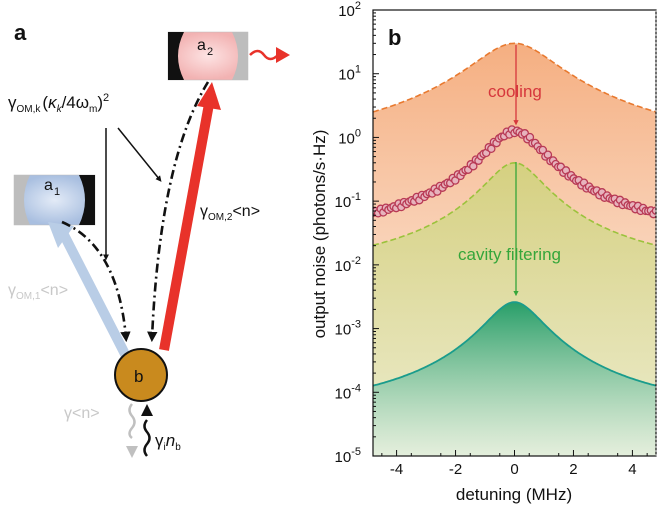 Image resolution: width=658 pixels, height=508 pixels. I want to click on x-tick-label: 4, so click(632, 469).